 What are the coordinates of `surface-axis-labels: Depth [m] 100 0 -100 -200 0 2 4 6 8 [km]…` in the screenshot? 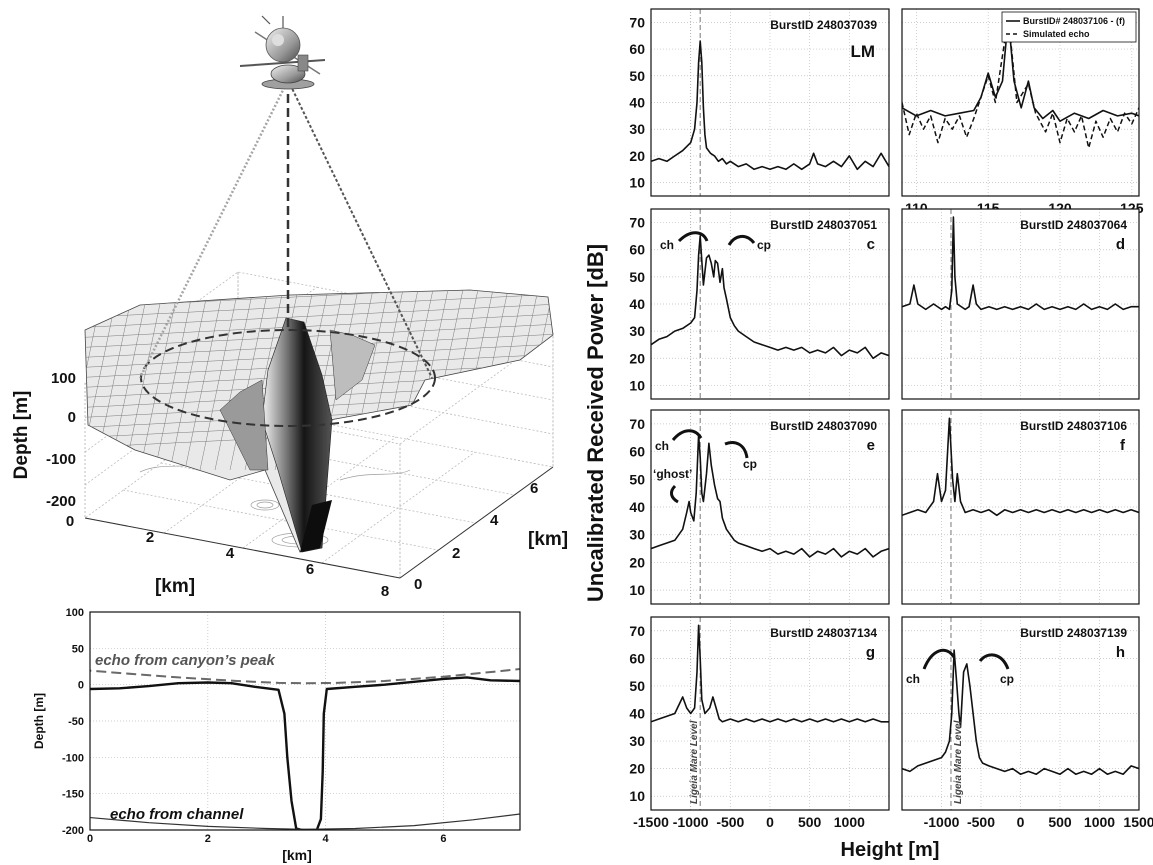 It's located at (289, 485).